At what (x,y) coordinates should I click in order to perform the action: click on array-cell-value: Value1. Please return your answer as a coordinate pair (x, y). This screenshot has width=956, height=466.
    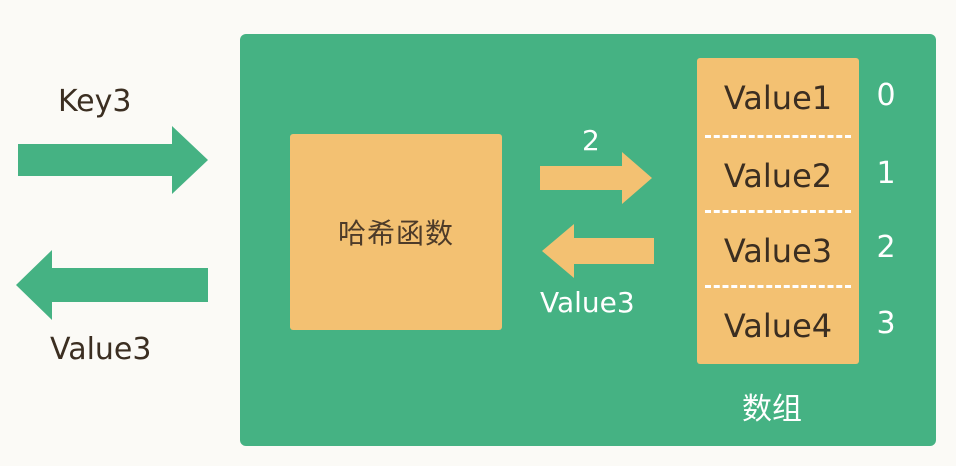
    Looking at the image, I should click on (778, 98).